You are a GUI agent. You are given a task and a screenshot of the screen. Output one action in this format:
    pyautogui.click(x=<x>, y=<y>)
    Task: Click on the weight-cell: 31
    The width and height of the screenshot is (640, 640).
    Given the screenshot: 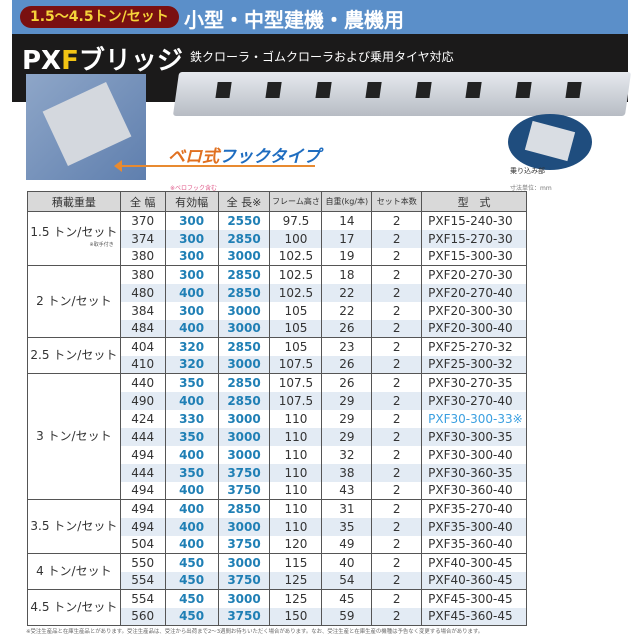 What is the action you would take?
    pyautogui.click(x=347, y=508)
    